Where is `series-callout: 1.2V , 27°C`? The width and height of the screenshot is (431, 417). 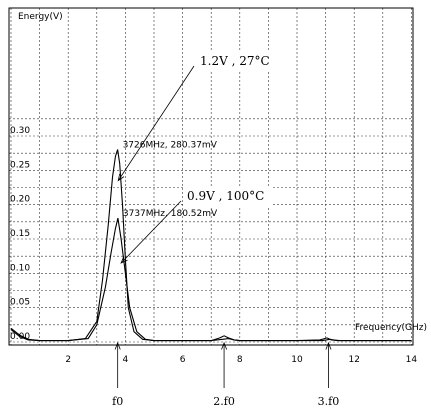 series-callout: 1.2V , 27°C is located at coordinates (196, 116).